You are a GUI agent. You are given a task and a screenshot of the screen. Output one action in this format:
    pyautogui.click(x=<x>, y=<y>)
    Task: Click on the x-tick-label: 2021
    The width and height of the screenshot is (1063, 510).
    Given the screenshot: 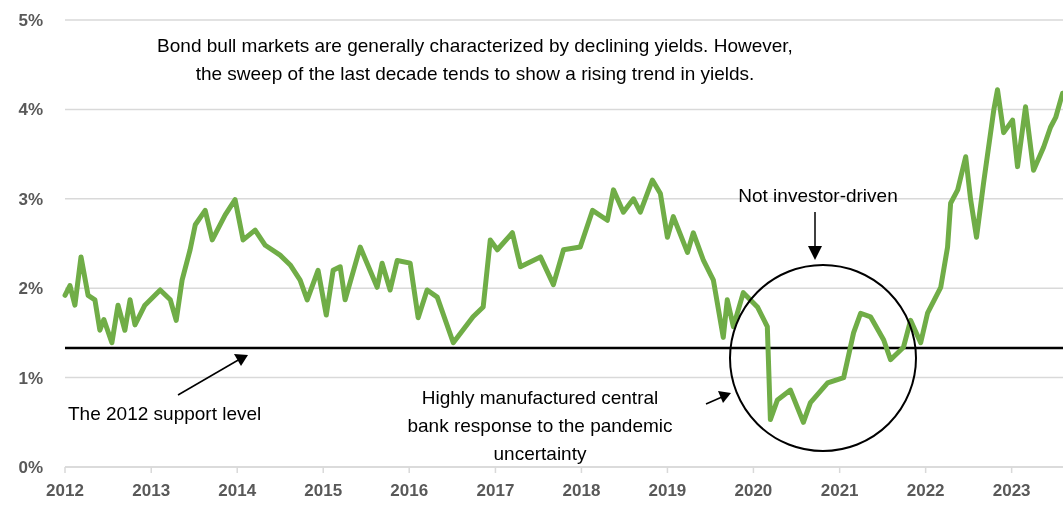 What is the action you would take?
    pyautogui.click(x=839, y=490)
    